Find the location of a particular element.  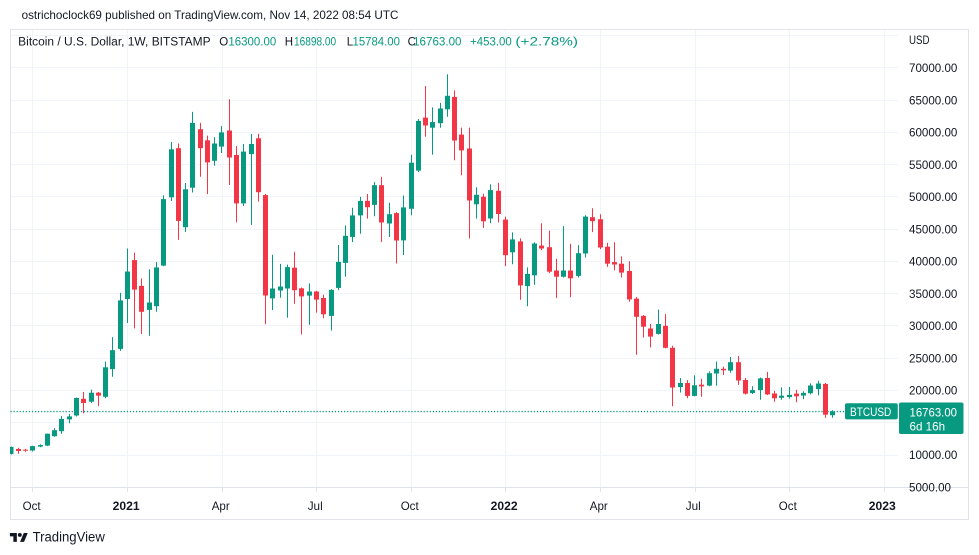

svg-text: TradingView is located at coordinates (69, 536).